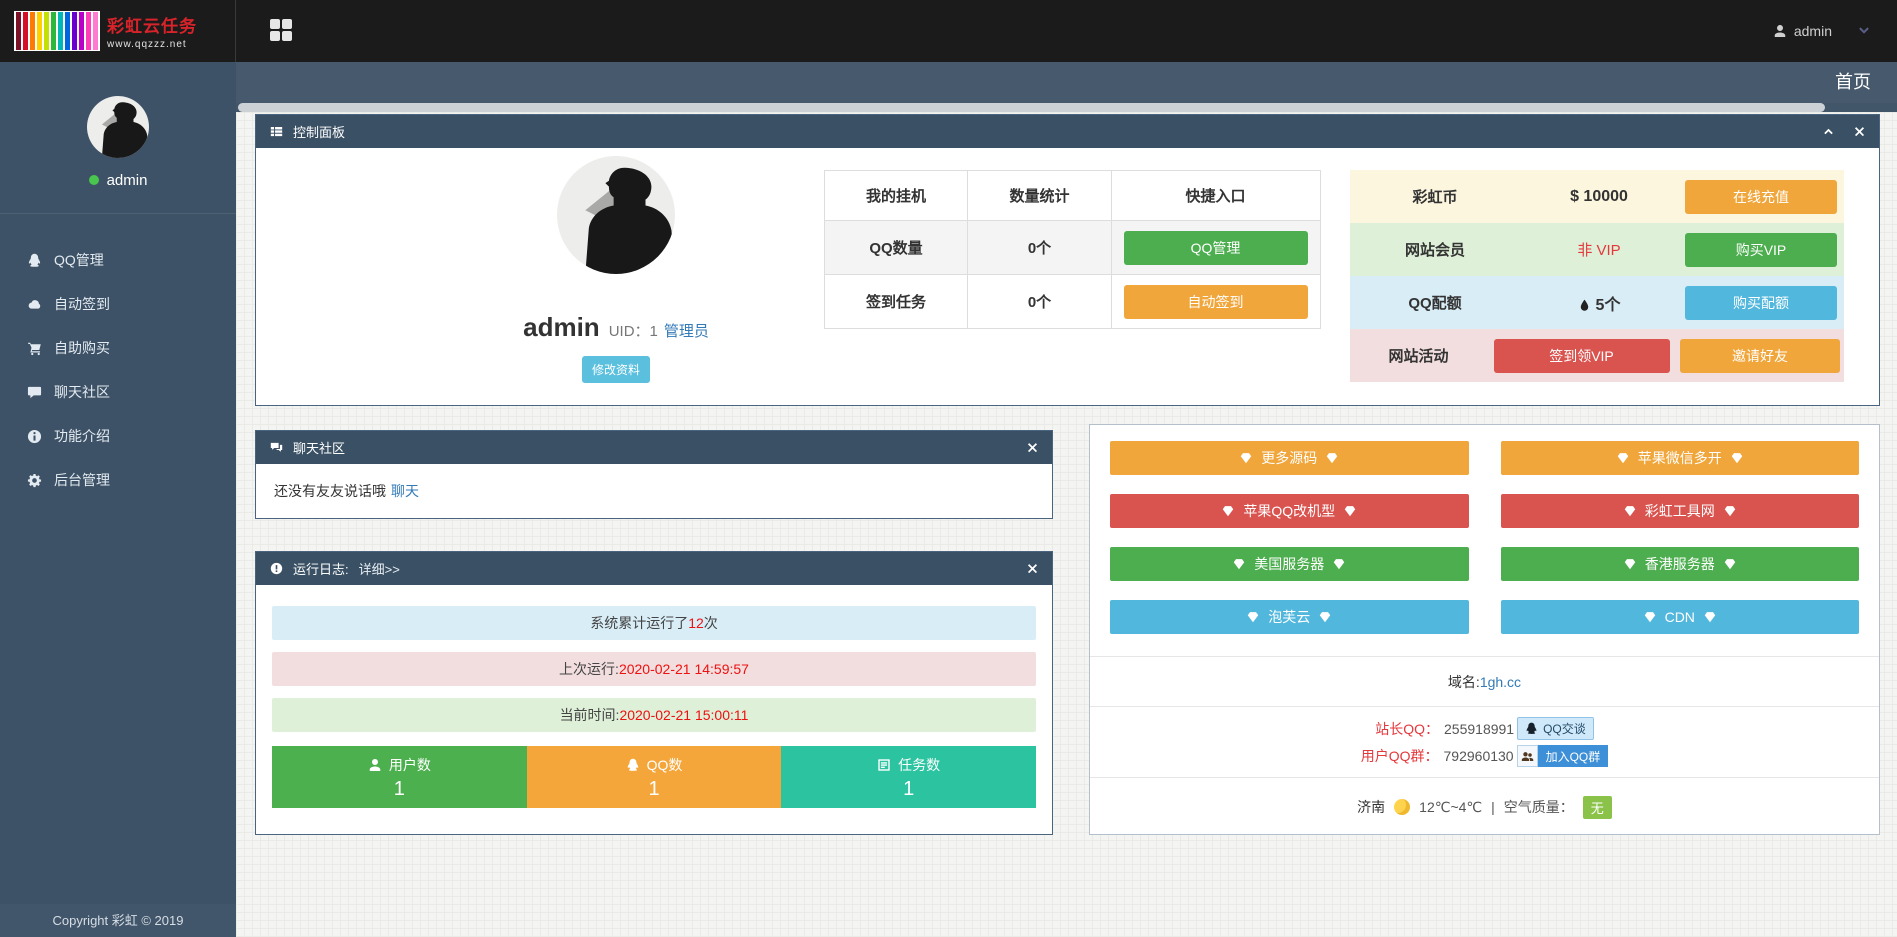 Image resolution: width=1897 pixels, height=937 pixels. Describe the element at coordinates (1031, 107) in the screenshot. I see `horizontal-scrollbar-thumb` at that location.